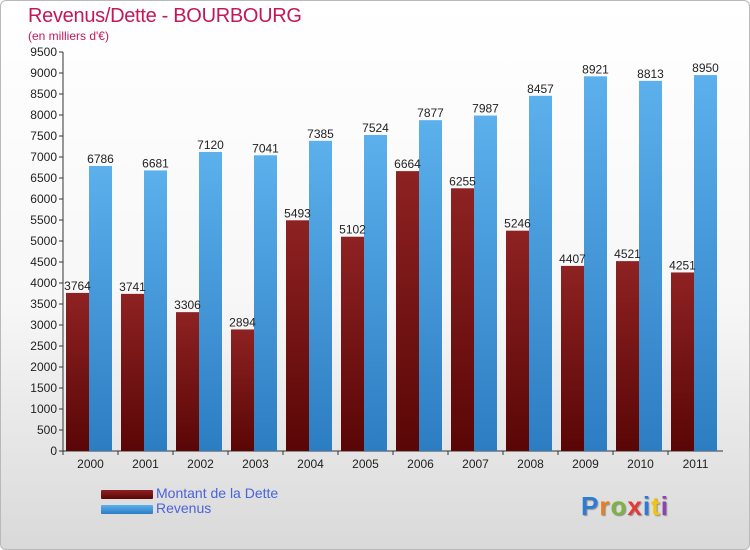 The height and width of the screenshot is (550, 750). I want to click on data-label-dette: 6255, so click(462, 181).